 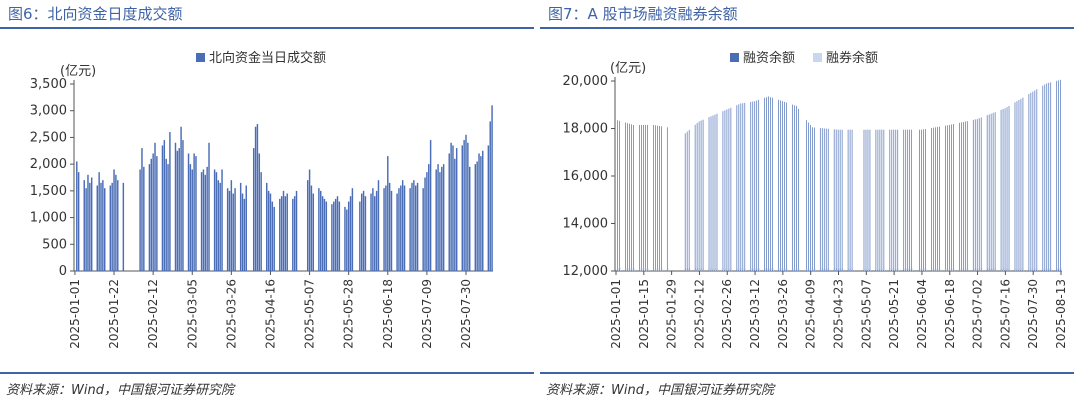 What do you see at coordinates (586, 176) in the screenshot?
I see `y-tick-label: 16,000` at bounding box center [586, 176].